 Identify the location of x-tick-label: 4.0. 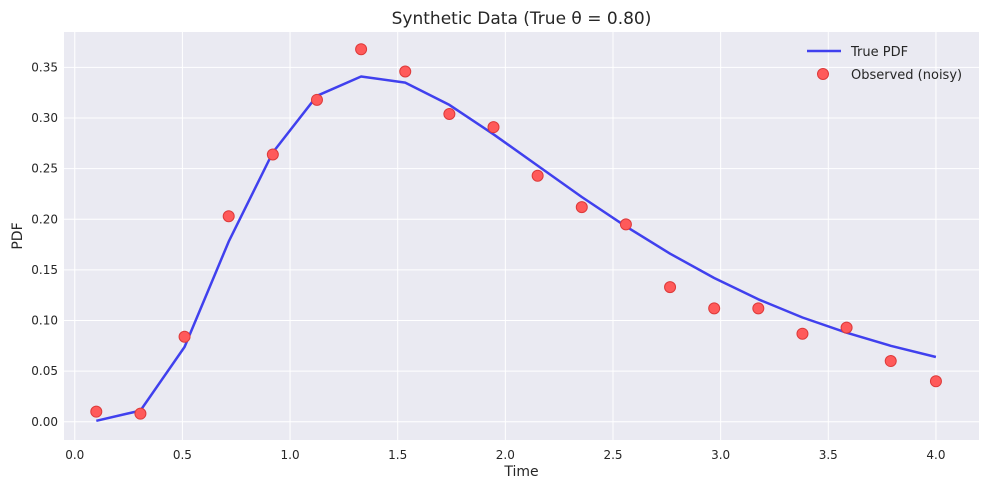
(935, 455).